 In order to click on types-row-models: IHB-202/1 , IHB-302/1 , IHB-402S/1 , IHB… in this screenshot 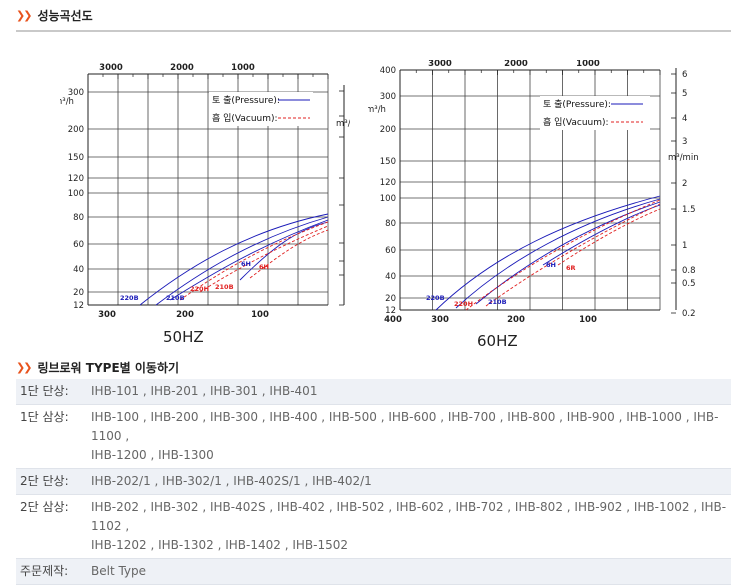, I will do `click(409, 481)`.